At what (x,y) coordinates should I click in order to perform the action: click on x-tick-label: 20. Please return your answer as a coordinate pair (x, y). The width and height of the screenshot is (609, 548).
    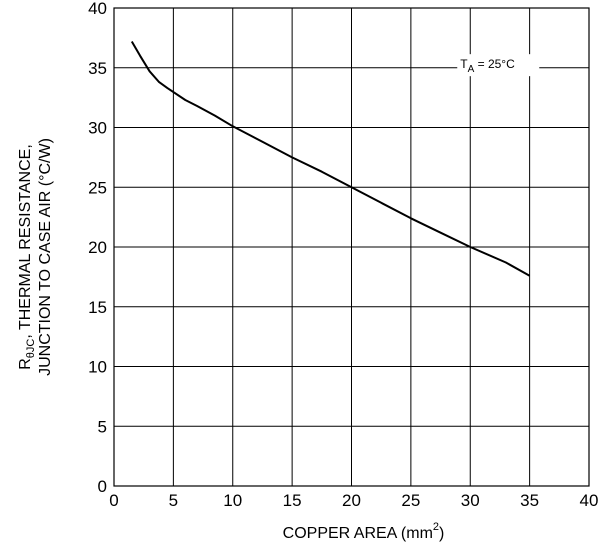
    Looking at the image, I should click on (351, 500).